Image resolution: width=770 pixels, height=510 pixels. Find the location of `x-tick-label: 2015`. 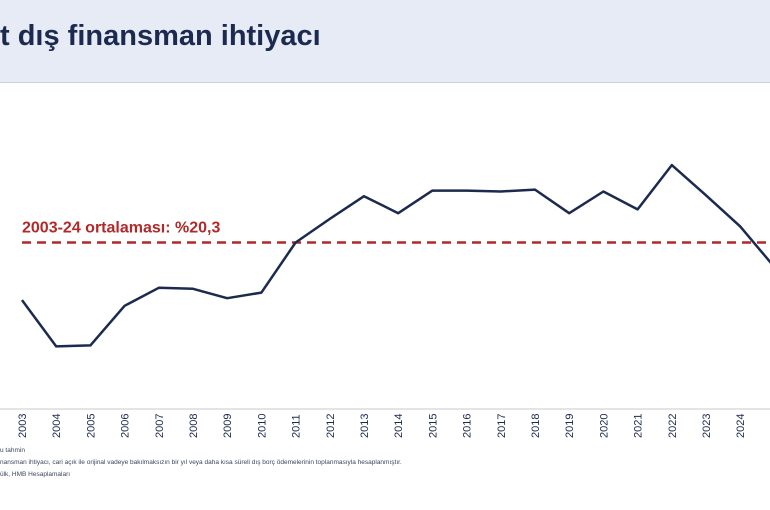

x-tick-label: 2015 is located at coordinates (433, 426).